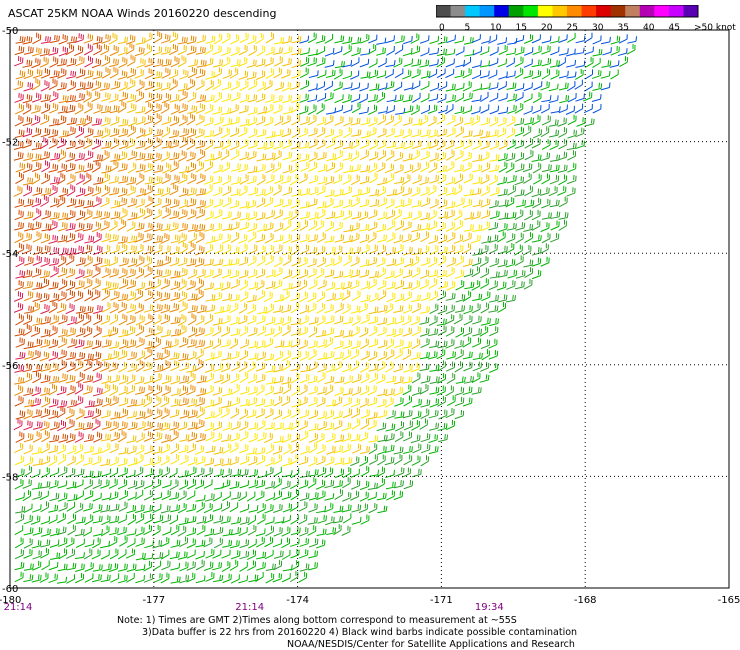 Image resolution: width=740 pixels, height=650 pixels. Describe the element at coordinates (297, 600) in the screenshot. I see `x-tick-label: -174` at that location.